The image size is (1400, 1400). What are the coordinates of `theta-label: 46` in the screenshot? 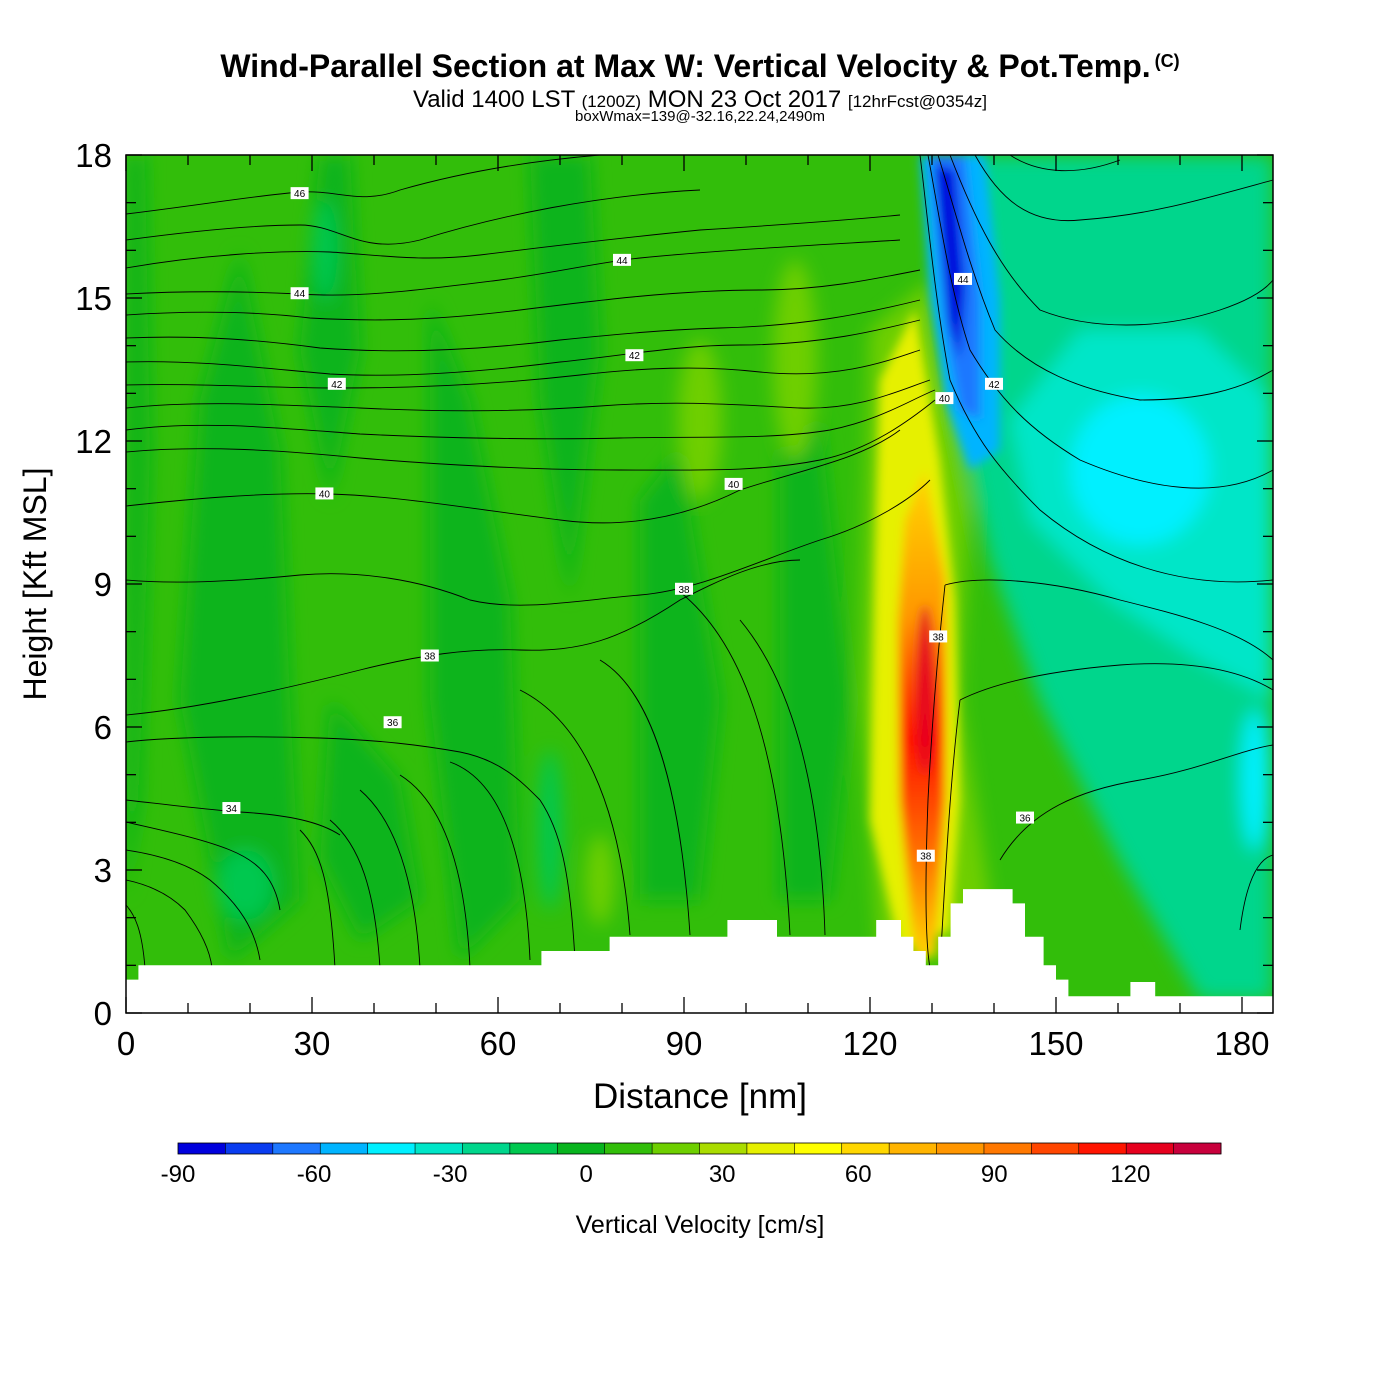 It's located at (299, 193).